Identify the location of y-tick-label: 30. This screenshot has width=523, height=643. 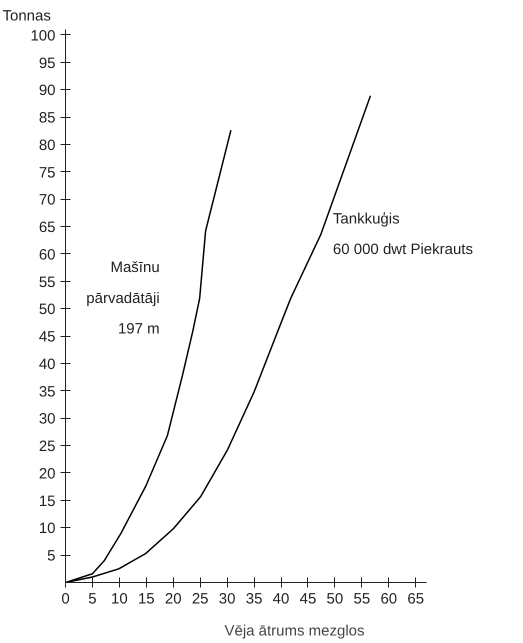
(47, 419).